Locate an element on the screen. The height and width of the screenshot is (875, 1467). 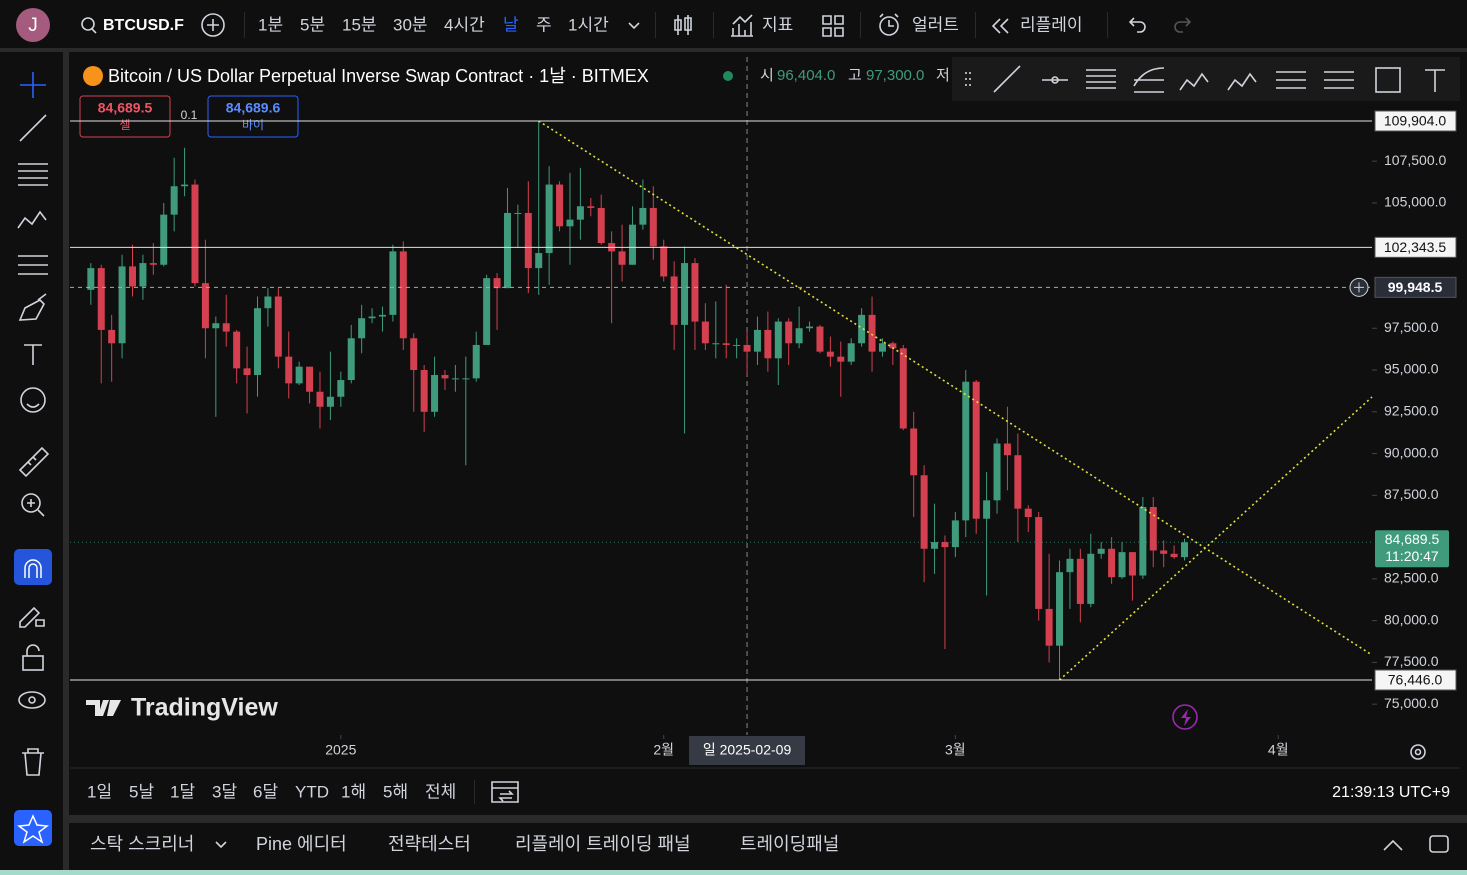
prediction-tool is located at coordinates (33, 265).